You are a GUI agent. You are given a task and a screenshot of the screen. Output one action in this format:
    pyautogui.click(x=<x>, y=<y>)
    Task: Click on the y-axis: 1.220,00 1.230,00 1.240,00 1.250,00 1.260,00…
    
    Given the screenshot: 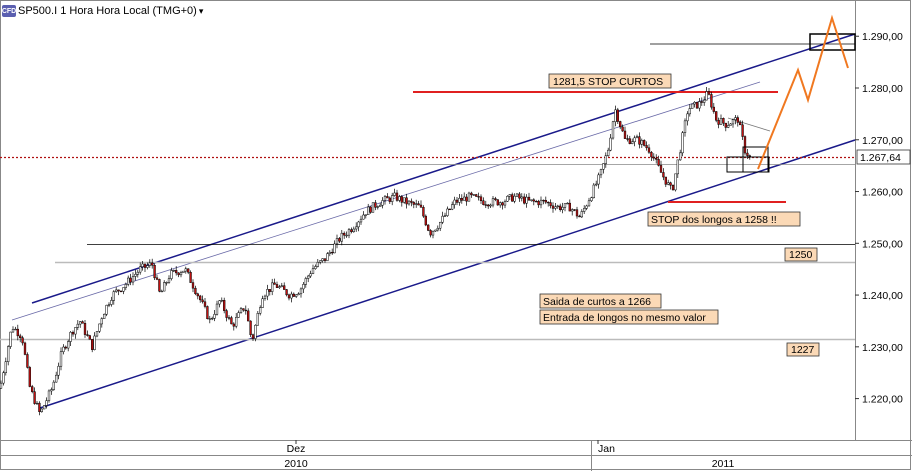 What is the action you would take?
    pyautogui.click(x=879, y=218)
    